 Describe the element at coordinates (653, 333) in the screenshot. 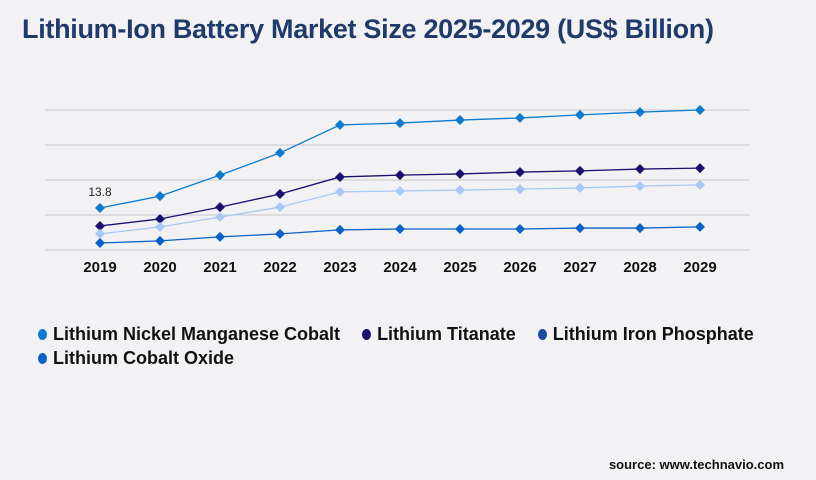

I see `legend-label: Lithium Iron Phosphate` at that location.